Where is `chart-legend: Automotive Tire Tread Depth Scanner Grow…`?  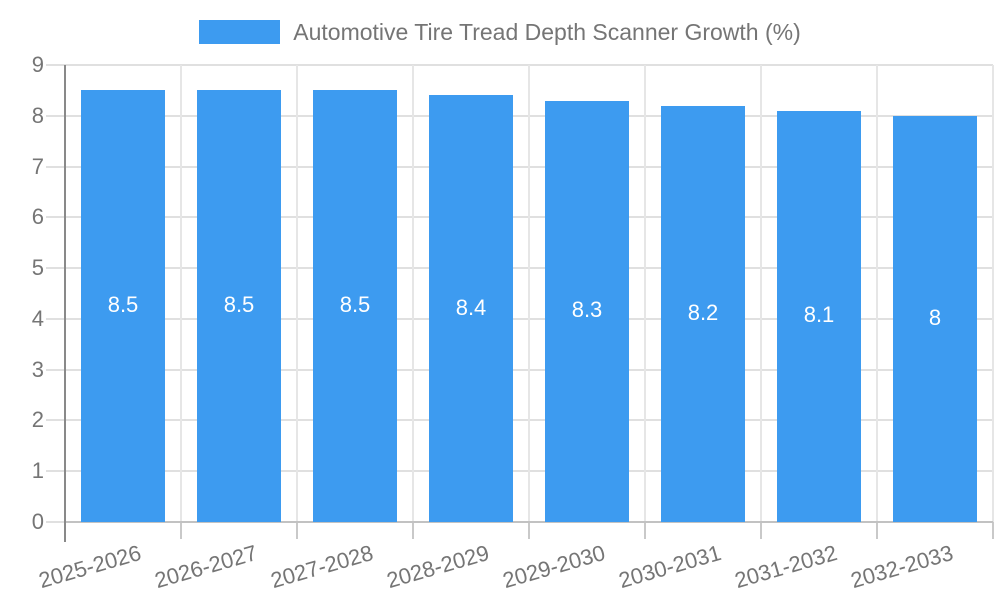 chart-legend: Automotive Tire Tread Depth Scanner Grow… is located at coordinates (500, 32).